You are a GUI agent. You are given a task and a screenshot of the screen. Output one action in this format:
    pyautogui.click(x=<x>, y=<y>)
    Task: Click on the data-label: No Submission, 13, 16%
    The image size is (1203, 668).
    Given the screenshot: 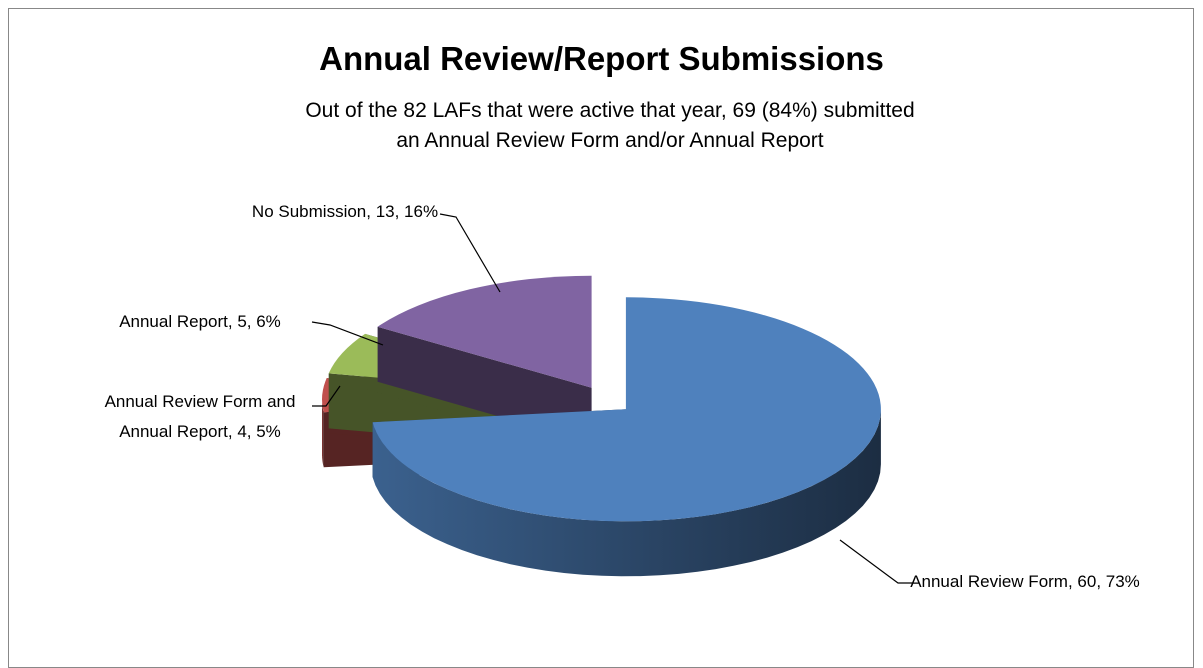 What is the action you would take?
    pyautogui.click(x=345, y=211)
    